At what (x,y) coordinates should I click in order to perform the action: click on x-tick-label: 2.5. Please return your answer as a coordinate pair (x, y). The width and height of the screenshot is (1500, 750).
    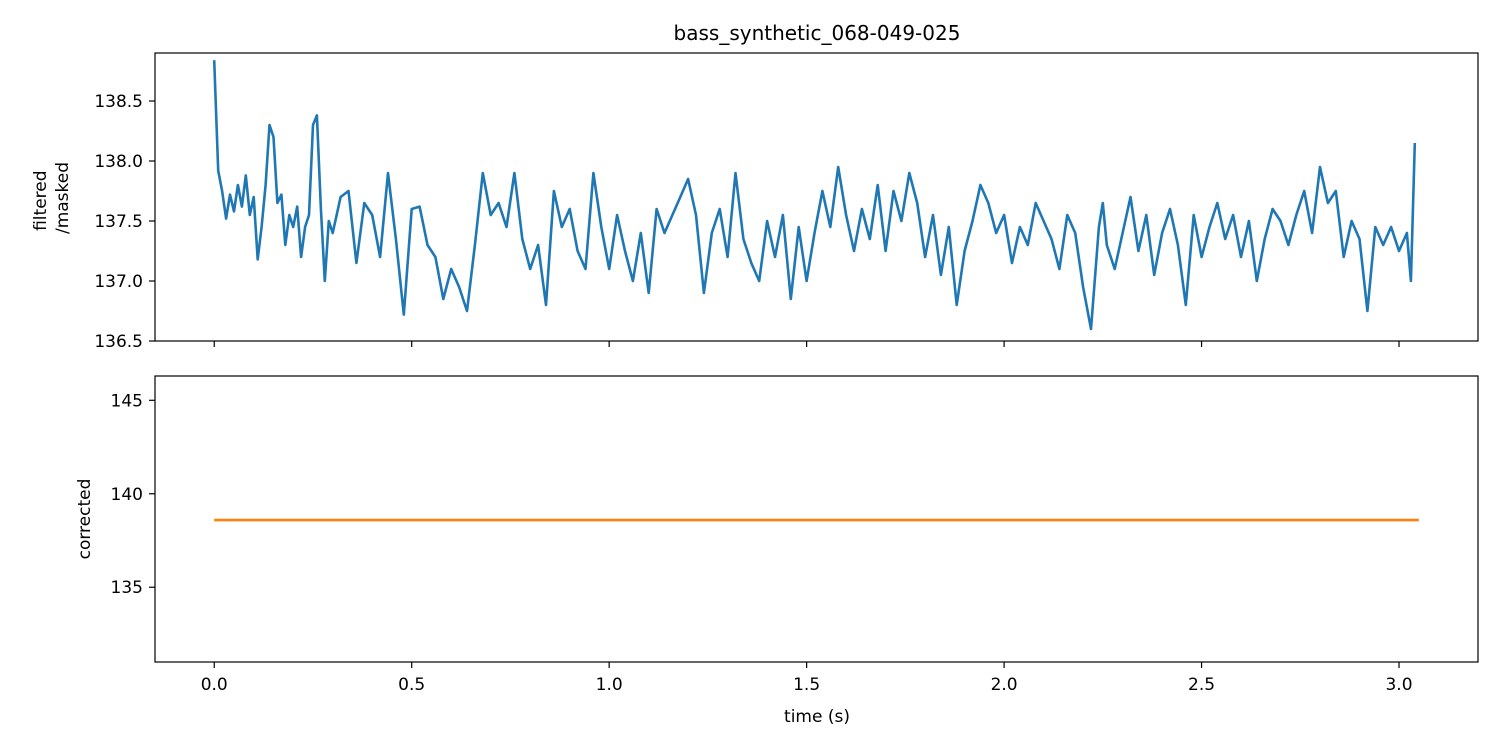
    Looking at the image, I should click on (1201, 685).